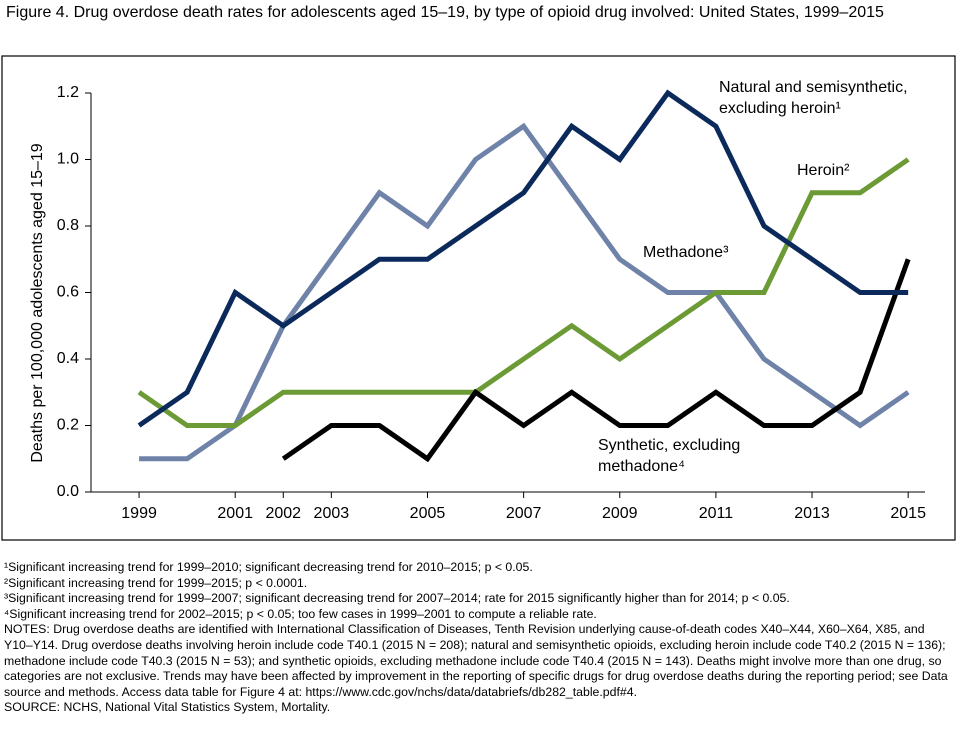 This screenshot has height=740, width=960. Describe the element at coordinates (68, 292) in the screenshot. I see `y-tick-label: 0.6` at that location.